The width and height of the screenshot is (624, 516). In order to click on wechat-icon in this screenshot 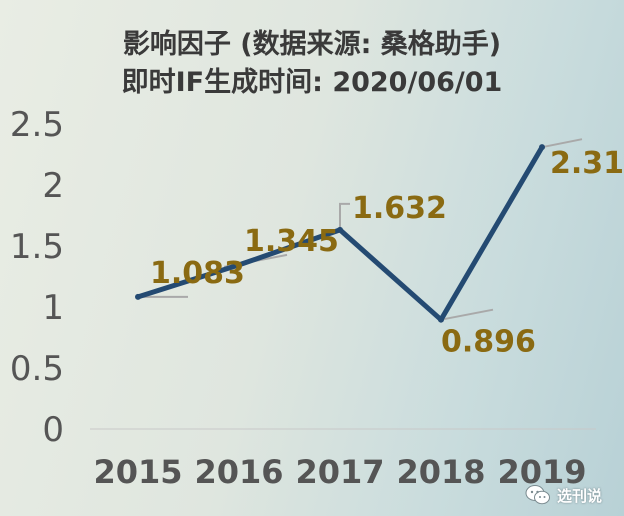, I will do `click(537, 495)`.